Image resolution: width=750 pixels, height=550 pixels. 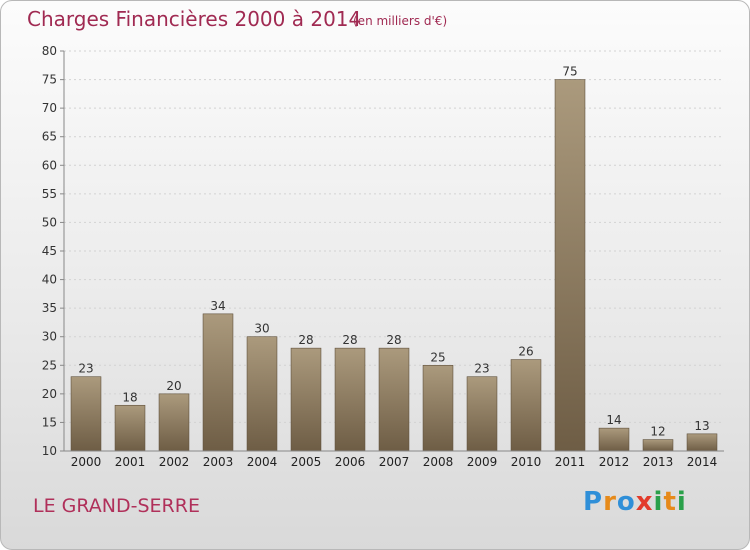 I want to click on y-tick-label: 30, so click(x=49, y=337).